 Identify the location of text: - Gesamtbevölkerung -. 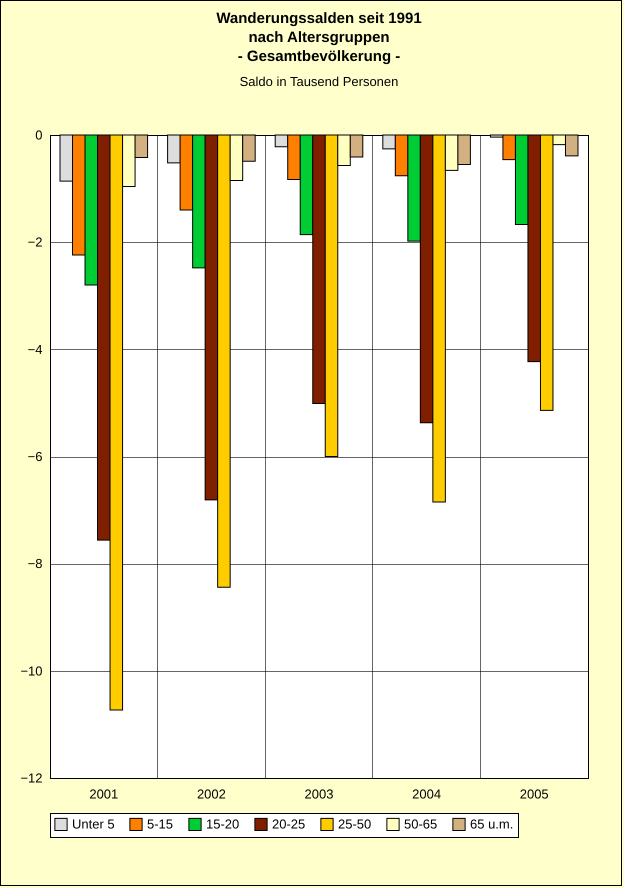
(319, 56).